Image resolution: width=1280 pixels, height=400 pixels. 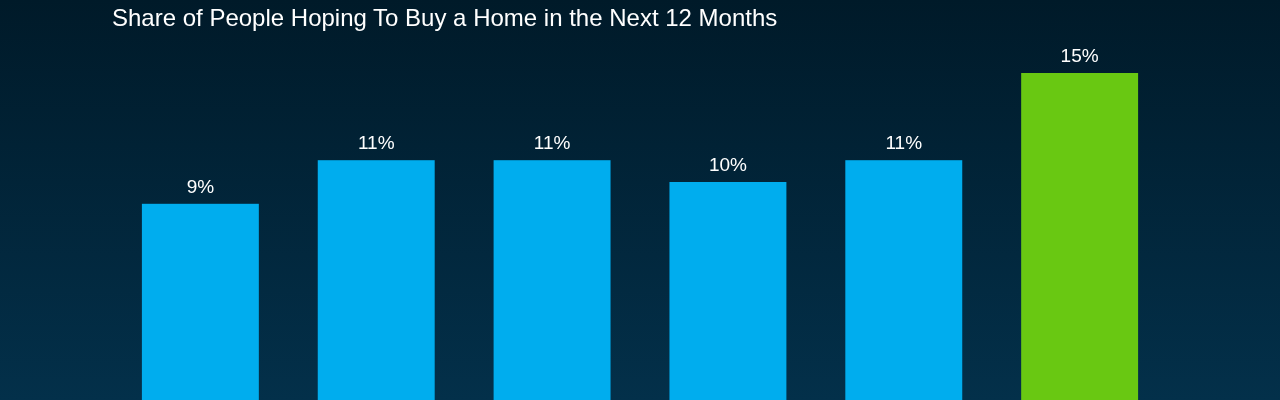 I want to click on data-label: 15%, so click(x=1079, y=55).